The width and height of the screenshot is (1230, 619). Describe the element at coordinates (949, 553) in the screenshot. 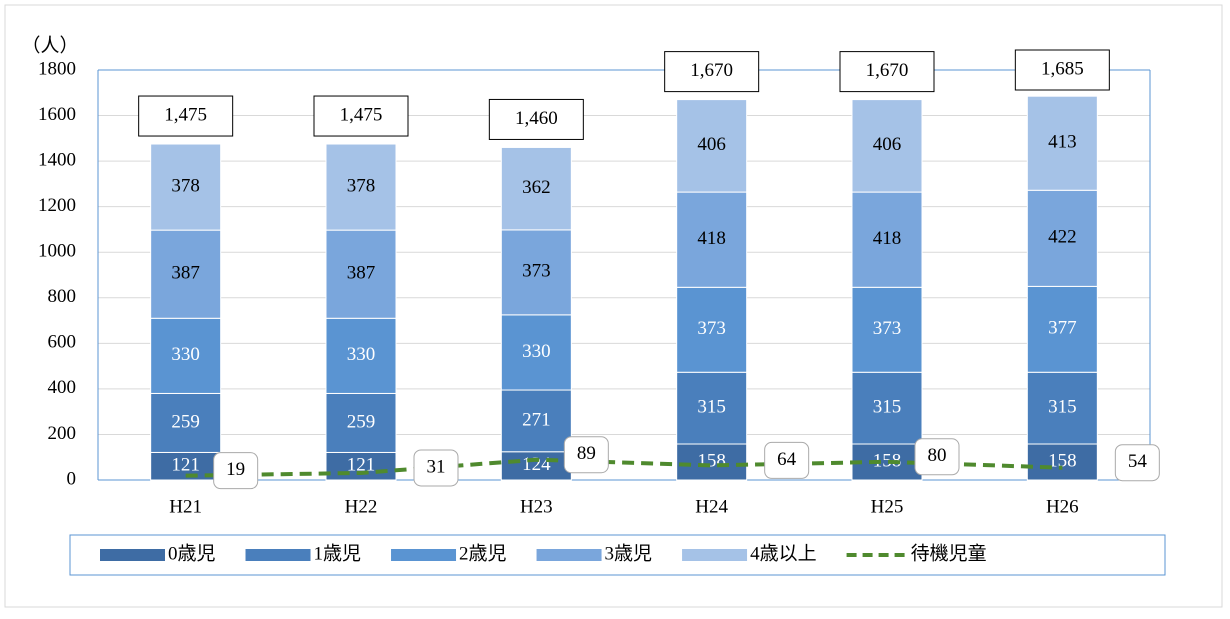

I see `legend-label: 待機児童` at that location.